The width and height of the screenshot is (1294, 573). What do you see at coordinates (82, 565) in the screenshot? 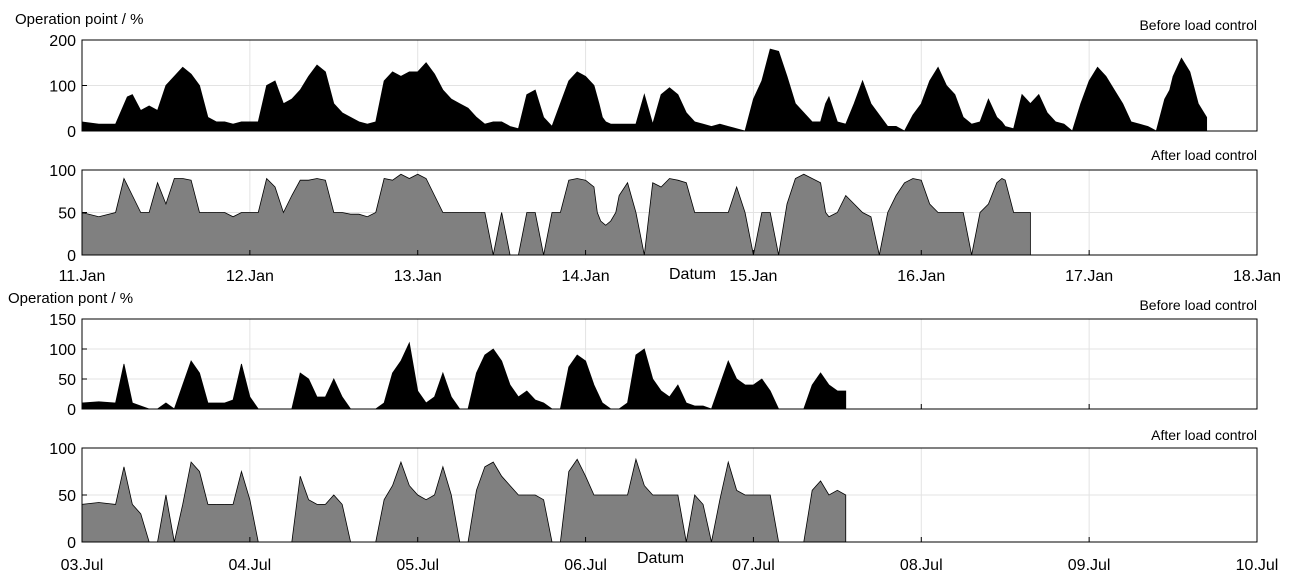
I see `x-tick-label: 03.Jul` at bounding box center [82, 565].